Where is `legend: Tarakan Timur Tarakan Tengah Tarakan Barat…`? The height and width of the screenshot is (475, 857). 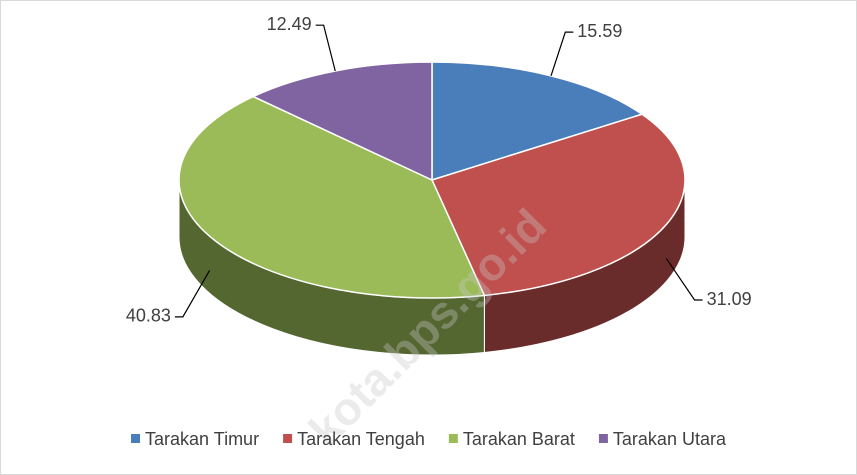 legend: Tarakan Timur Tarakan Tengah Tarakan Barat… is located at coordinates (429, 439).